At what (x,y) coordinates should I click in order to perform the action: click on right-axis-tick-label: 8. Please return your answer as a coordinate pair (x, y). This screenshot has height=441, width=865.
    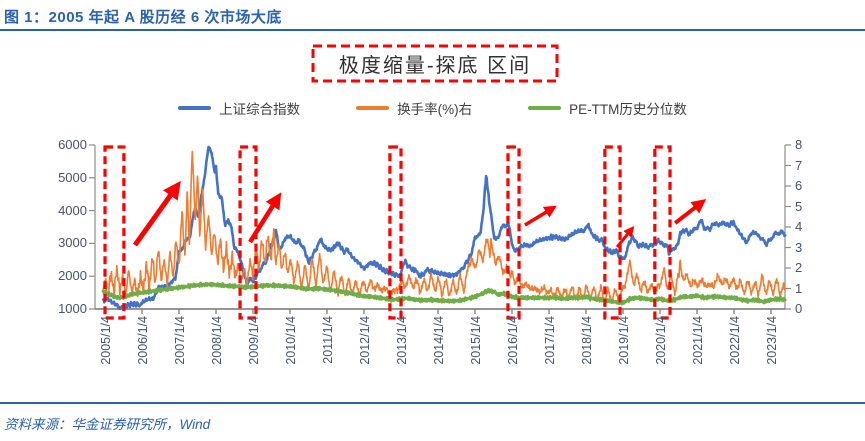
    Looking at the image, I should click on (799, 144).